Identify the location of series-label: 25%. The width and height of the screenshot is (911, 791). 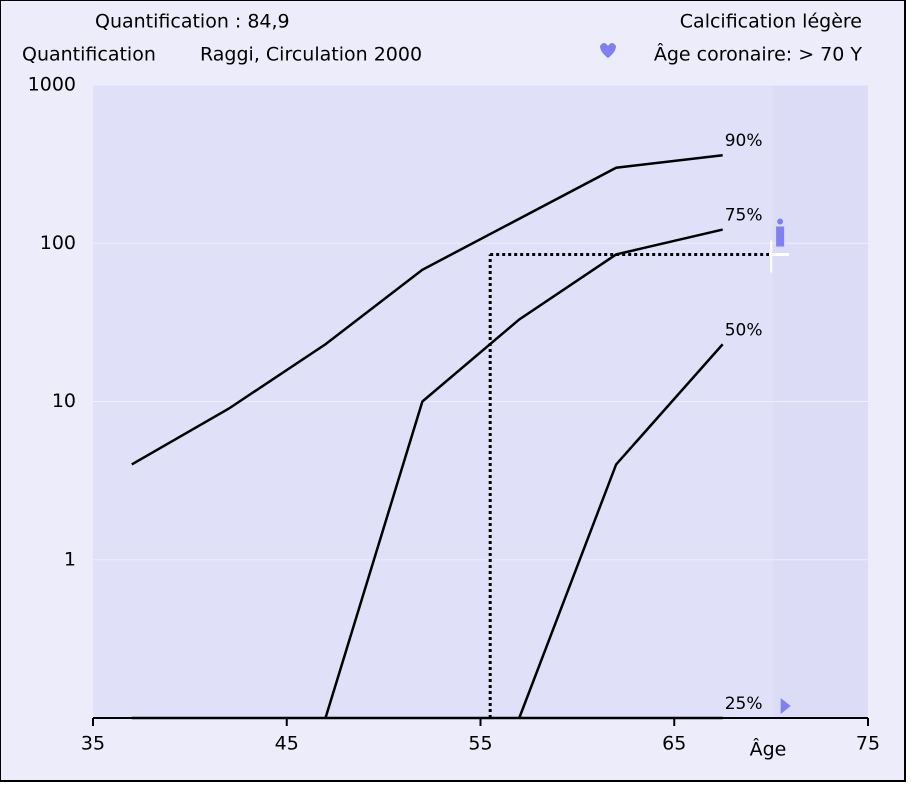
(744, 704).